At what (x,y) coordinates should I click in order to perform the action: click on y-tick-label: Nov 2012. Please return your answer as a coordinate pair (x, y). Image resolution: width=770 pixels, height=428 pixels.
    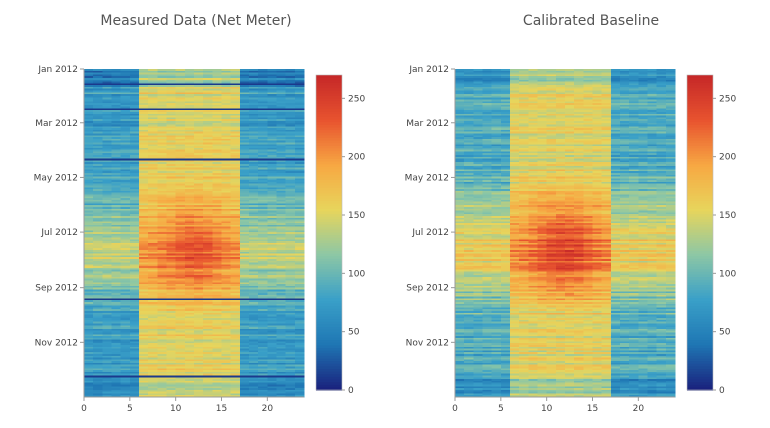
    Looking at the image, I should click on (56, 343).